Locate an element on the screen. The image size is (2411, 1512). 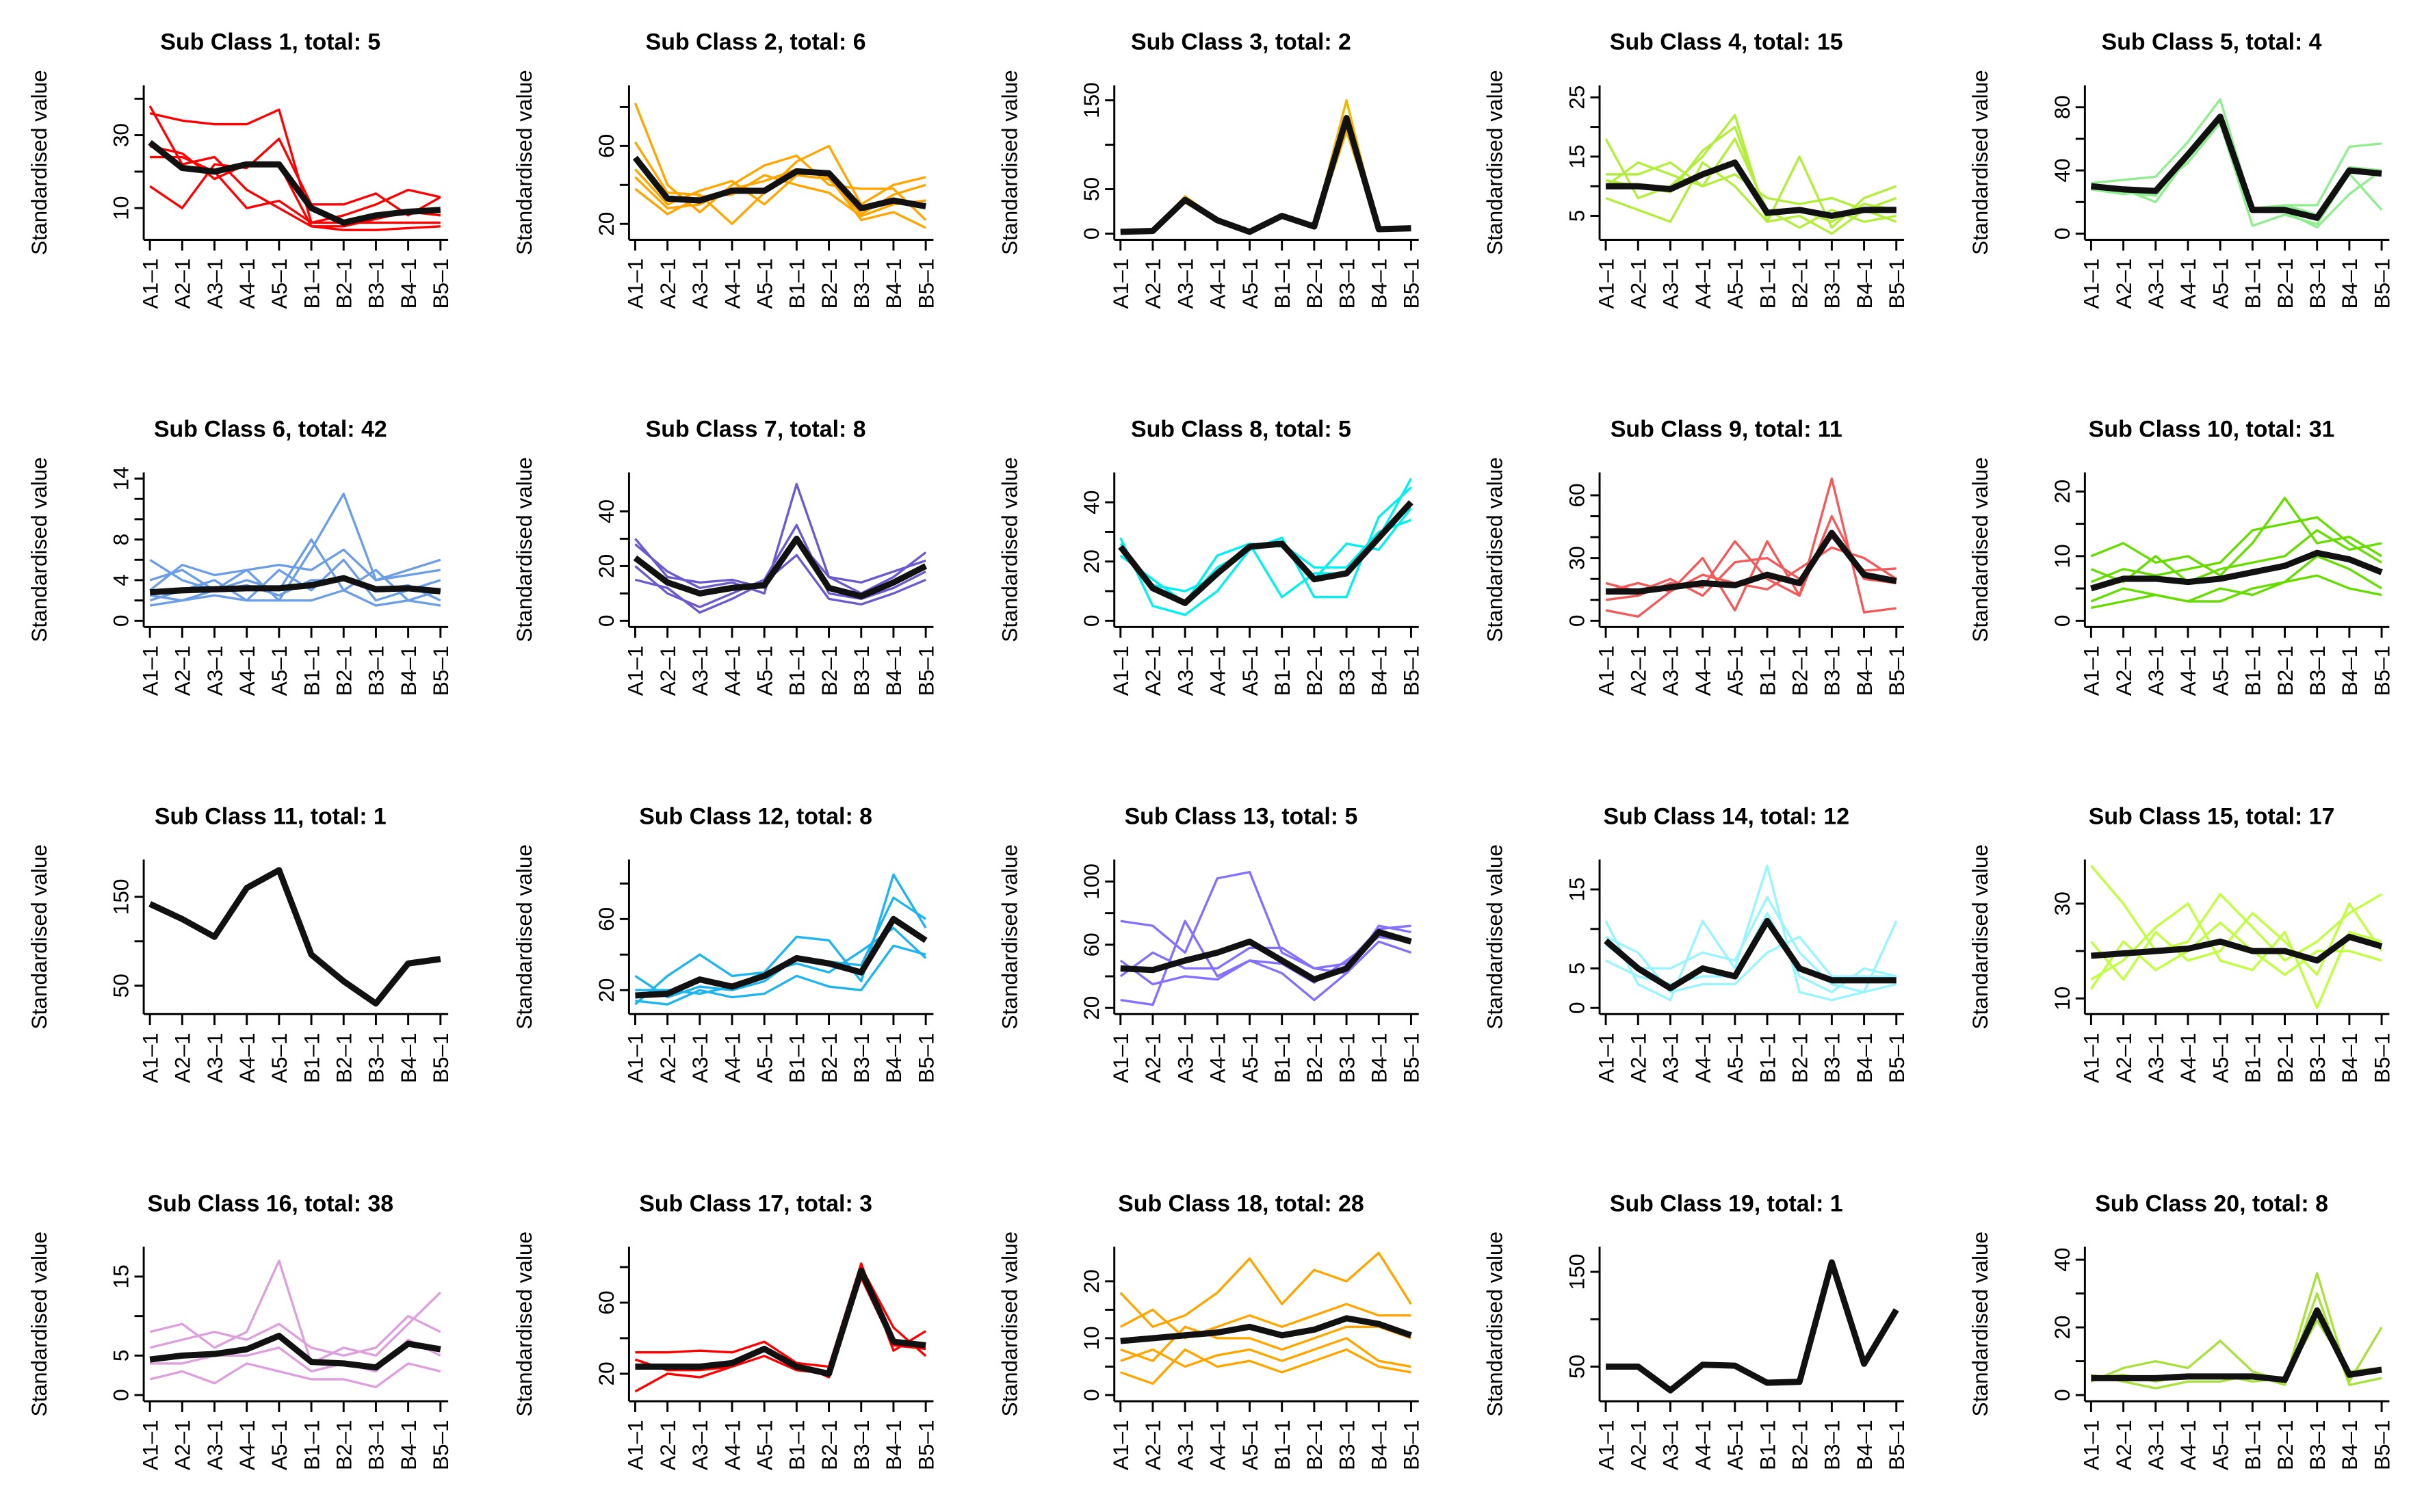
y-tick-label: 150 is located at coordinates (1576, 1272).